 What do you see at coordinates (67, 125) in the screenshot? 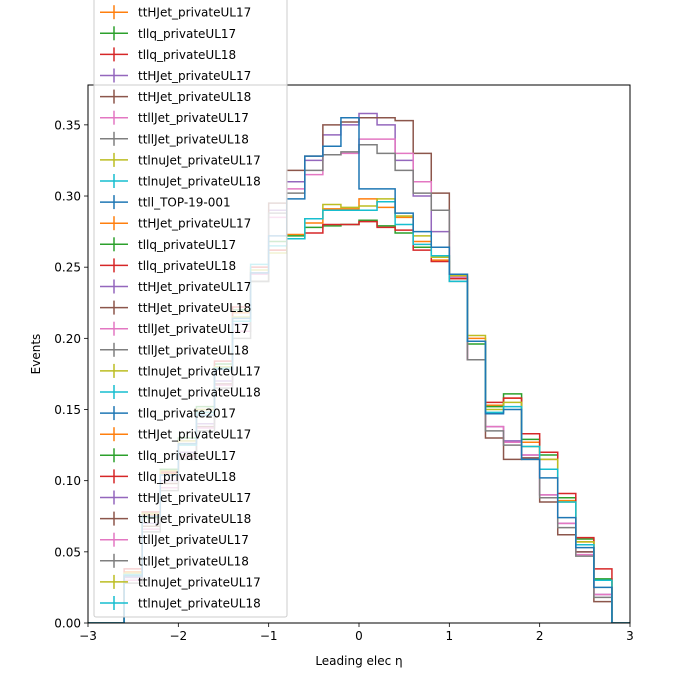
I see `y-tick-label: 0.35` at bounding box center [67, 125].